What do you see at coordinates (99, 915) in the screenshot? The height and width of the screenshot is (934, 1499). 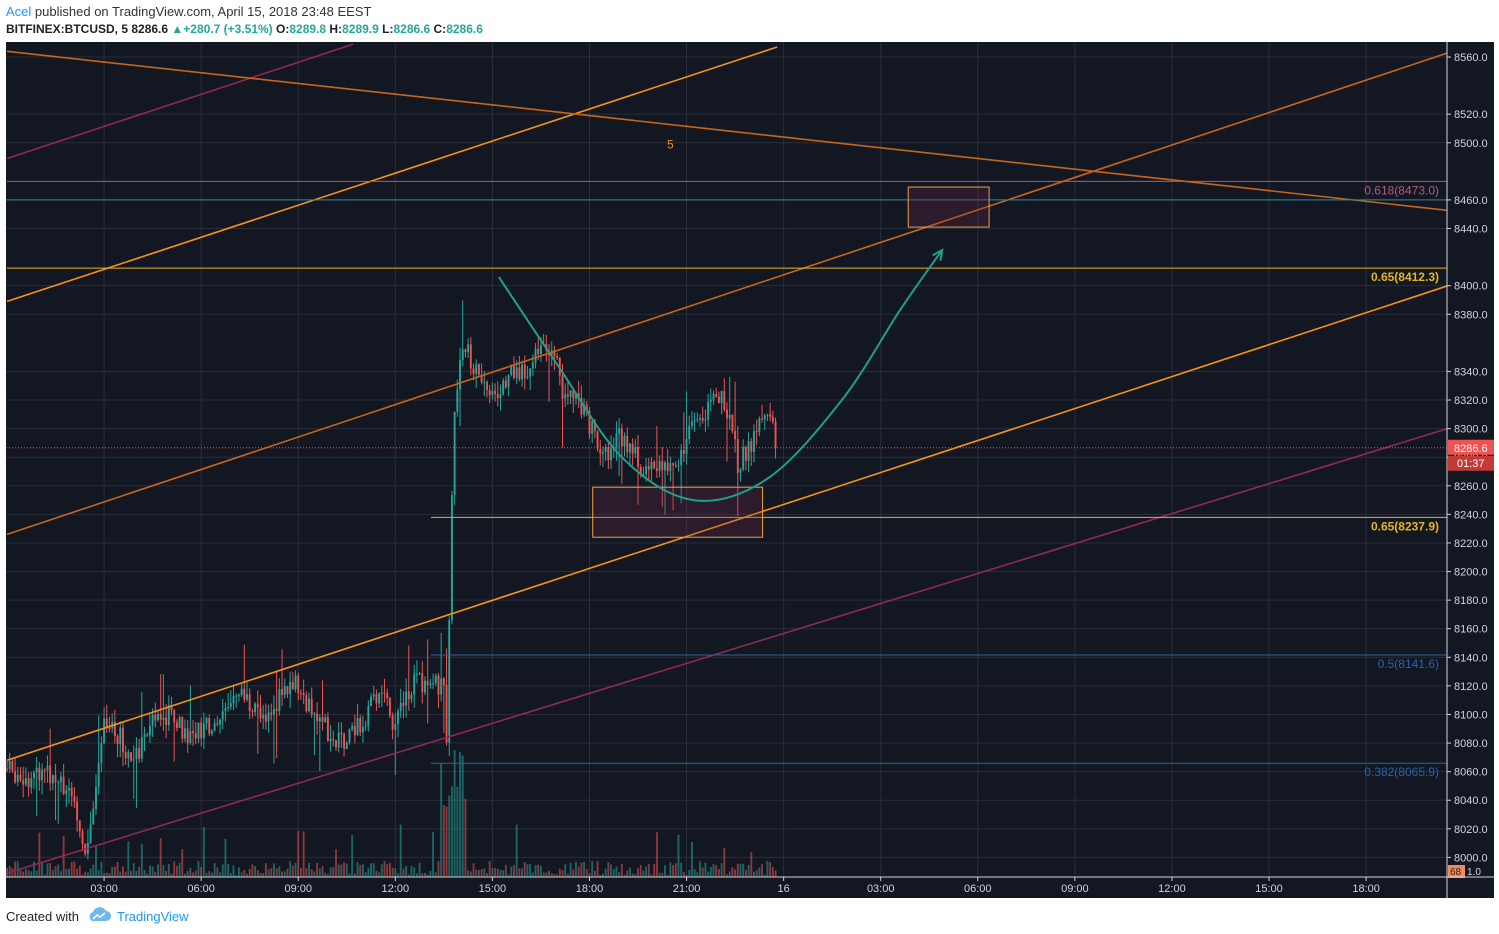 I see `tradingview-cloud-icon` at bounding box center [99, 915].